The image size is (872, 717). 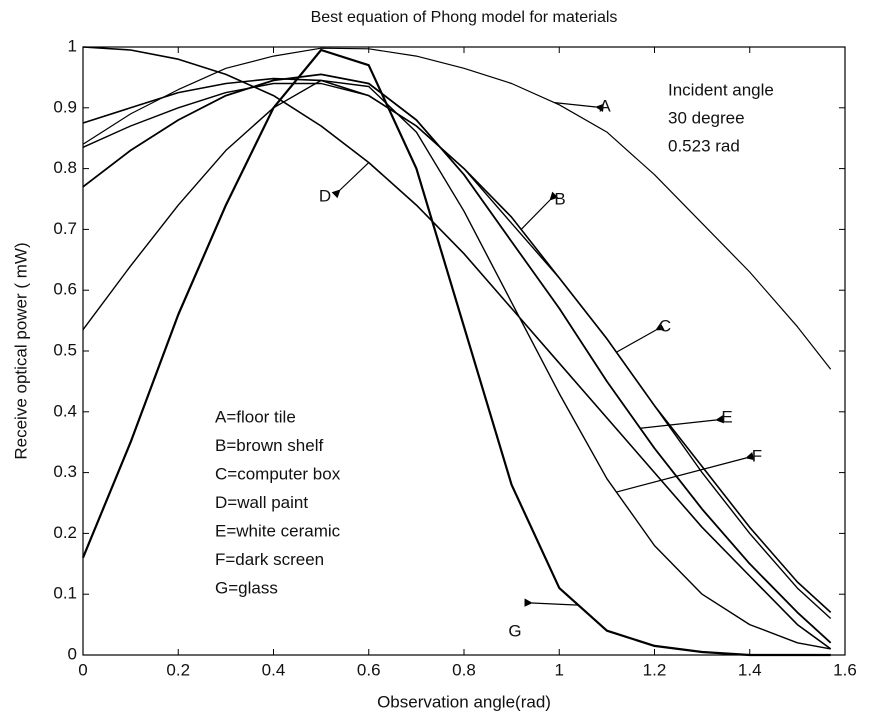 I want to click on y-axis-label: Receive optical power ( mW), so click(x=20, y=350).